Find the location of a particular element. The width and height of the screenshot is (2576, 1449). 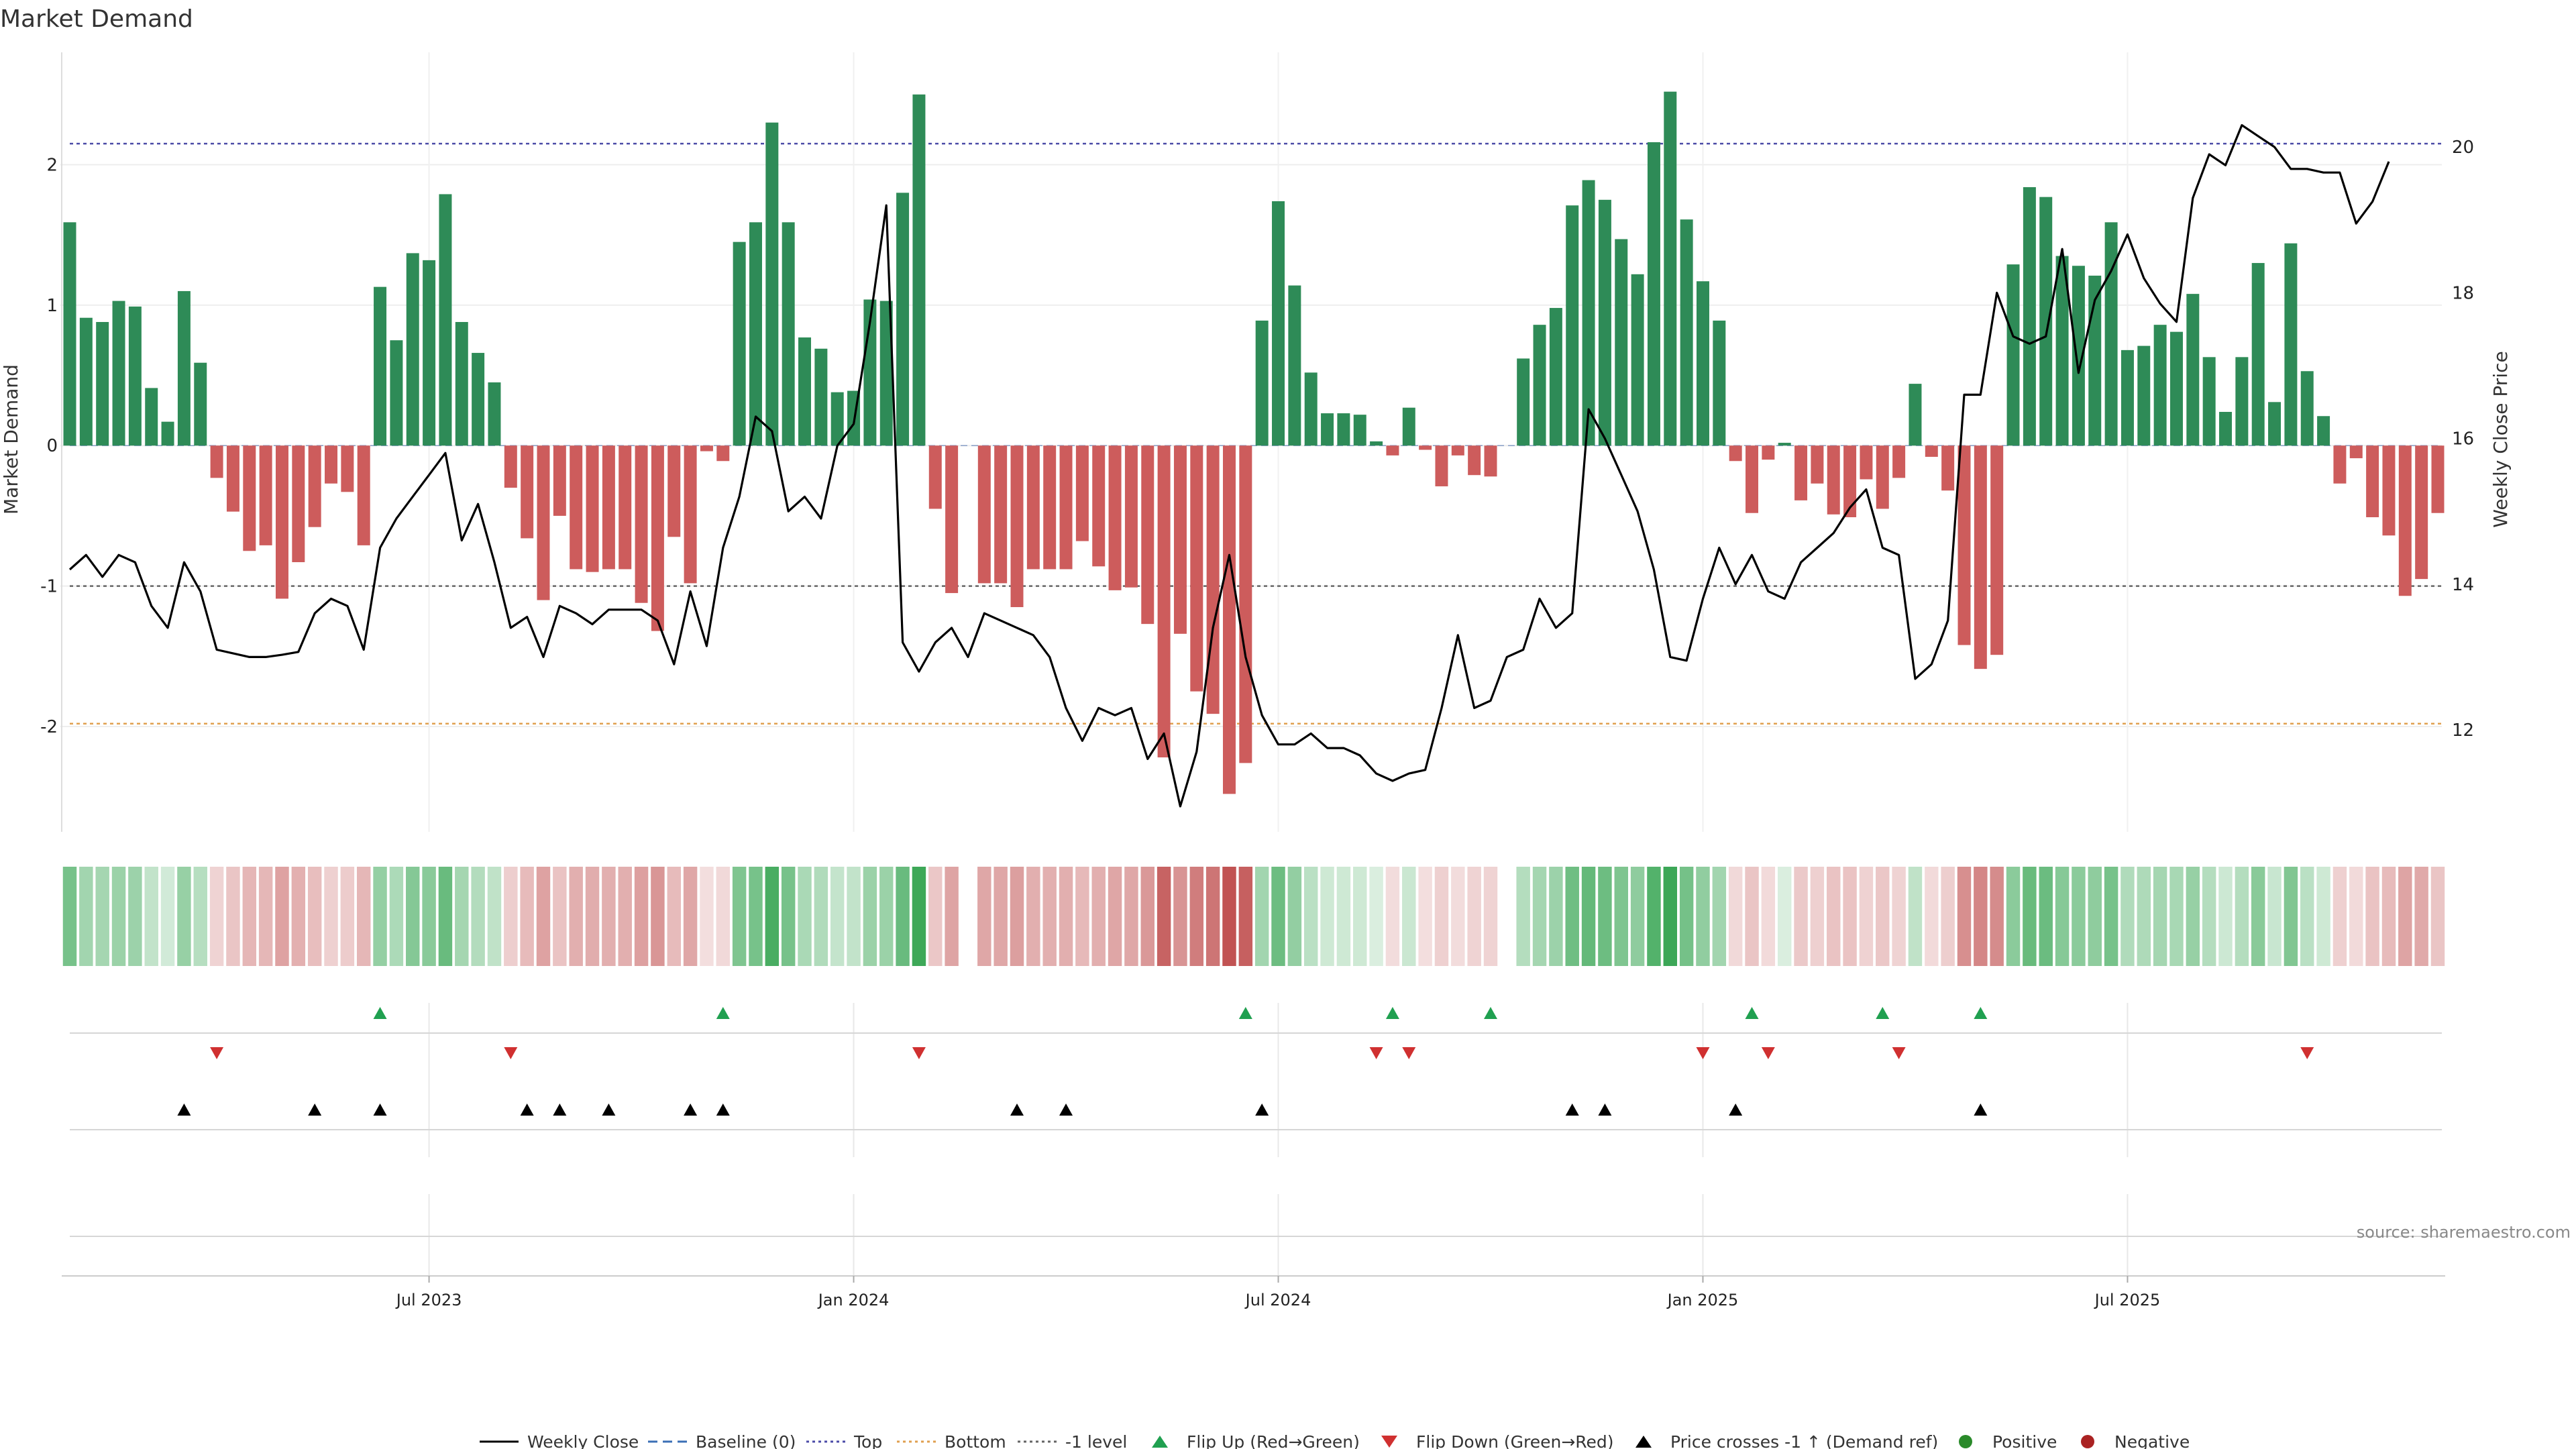

y-tick-label: 2 is located at coordinates (52, 165).